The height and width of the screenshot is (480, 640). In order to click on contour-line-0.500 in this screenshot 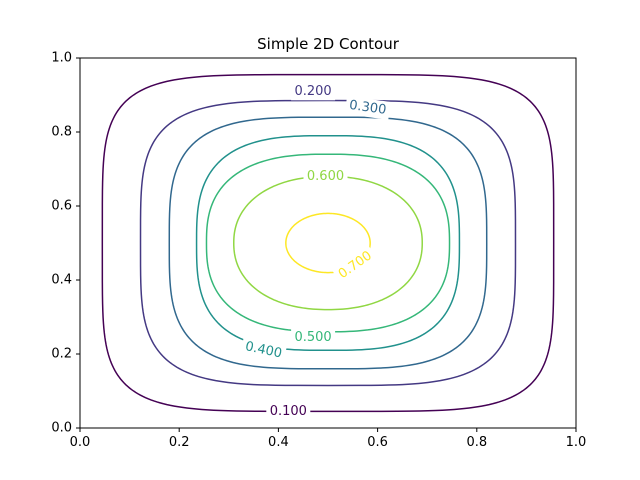, I will do `click(328, 243)`.